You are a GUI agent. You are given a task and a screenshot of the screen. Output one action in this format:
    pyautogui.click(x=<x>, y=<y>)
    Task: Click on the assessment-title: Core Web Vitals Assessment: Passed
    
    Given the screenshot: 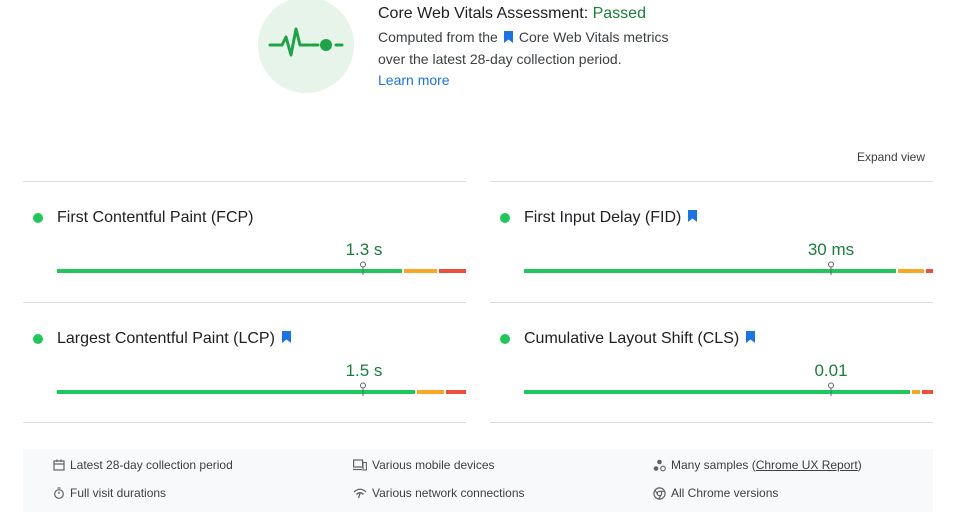 What is the action you would take?
    pyautogui.click(x=588, y=14)
    